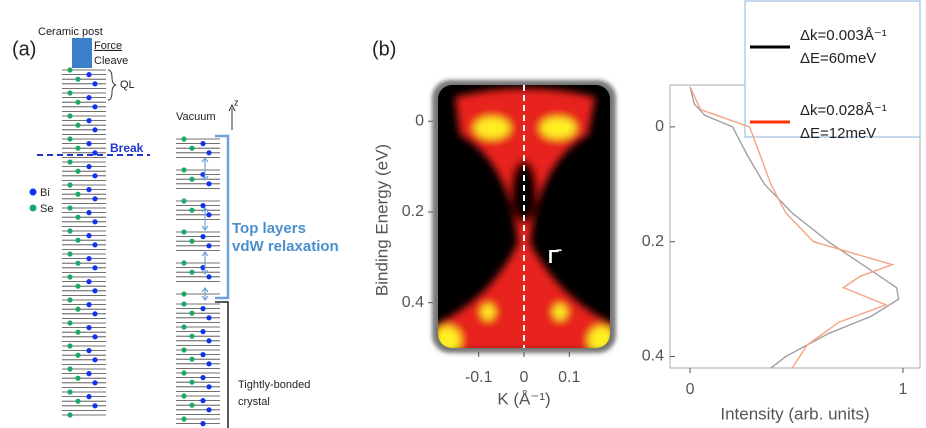  What do you see at coordinates (381, 220) in the screenshot?
I see `y-axis-label: Binding Energy (eV)` at bounding box center [381, 220].